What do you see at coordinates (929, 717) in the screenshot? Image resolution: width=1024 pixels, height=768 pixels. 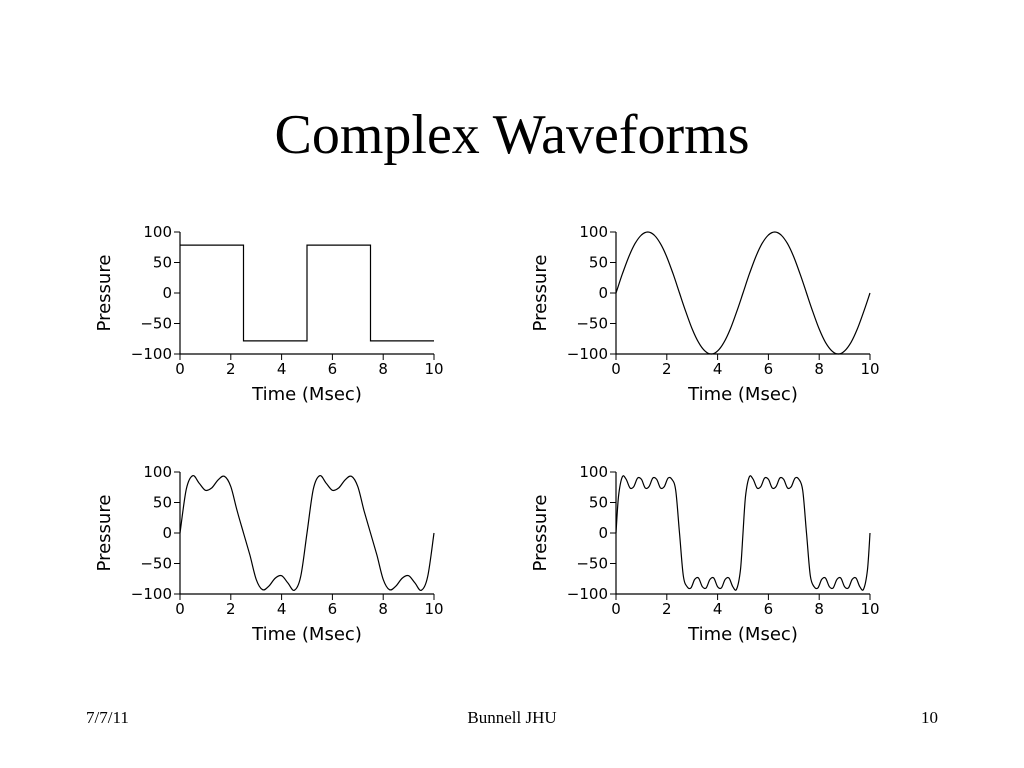 I see `footer-page-number: 10` at bounding box center [929, 717].